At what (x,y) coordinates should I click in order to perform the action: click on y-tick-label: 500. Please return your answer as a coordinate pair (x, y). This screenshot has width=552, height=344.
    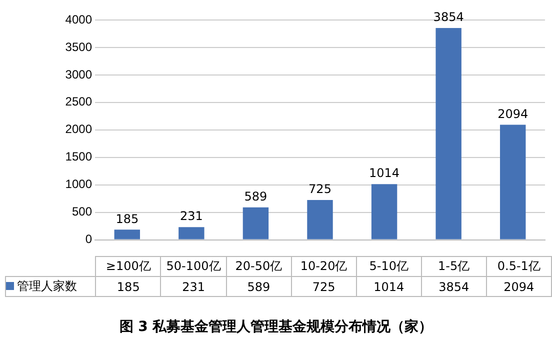
    Looking at the image, I should click on (82, 211).